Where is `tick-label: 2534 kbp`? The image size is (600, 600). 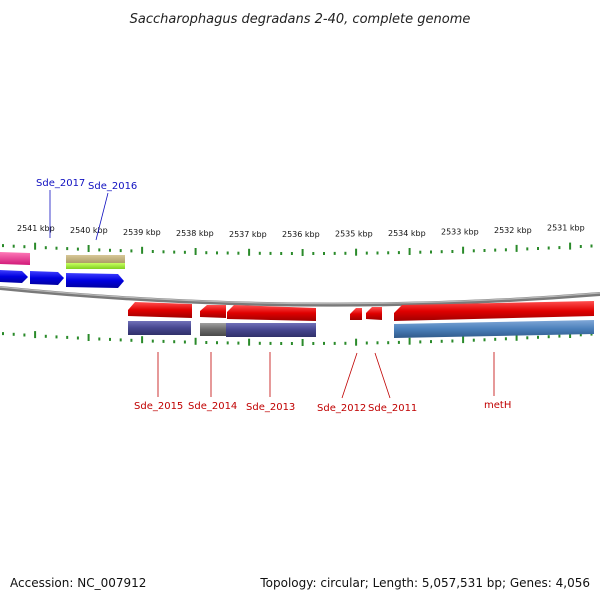 tick-label: 2534 kbp is located at coordinates (407, 233).